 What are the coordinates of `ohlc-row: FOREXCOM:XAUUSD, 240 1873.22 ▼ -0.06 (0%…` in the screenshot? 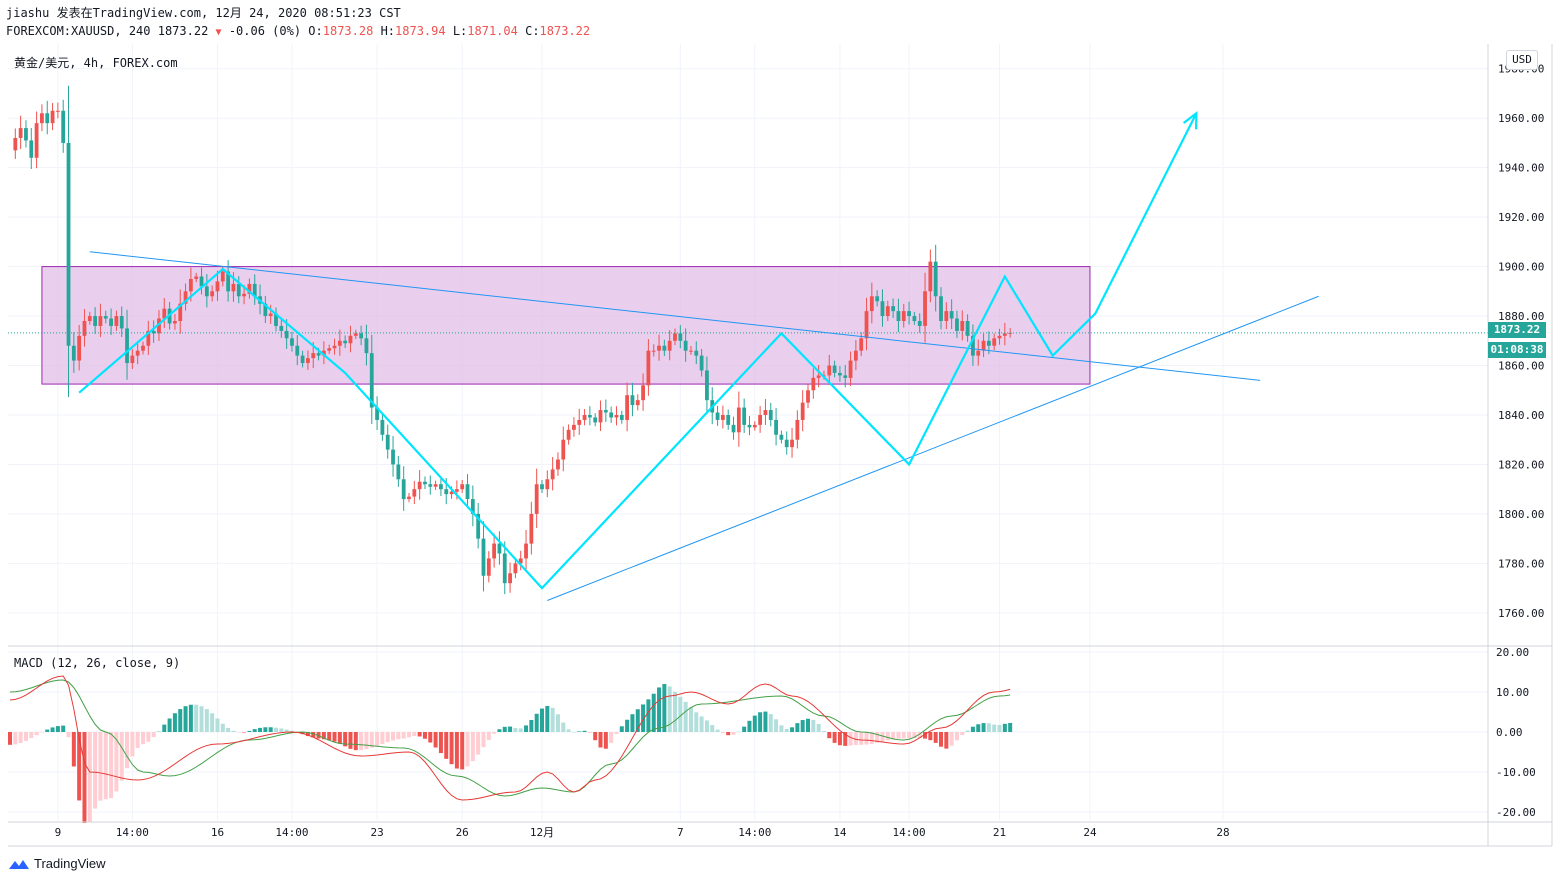 It's located at (298, 31).